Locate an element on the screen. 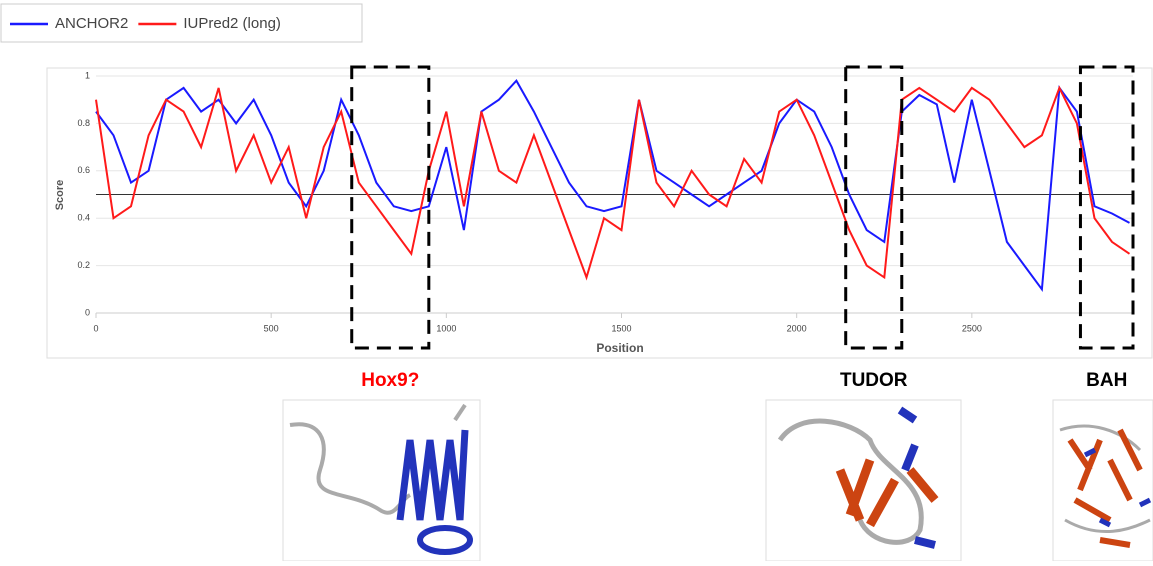 Image resolution: width=1153 pixels, height=566 pixels. x-tick-label: 0 is located at coordinates (95, 328).